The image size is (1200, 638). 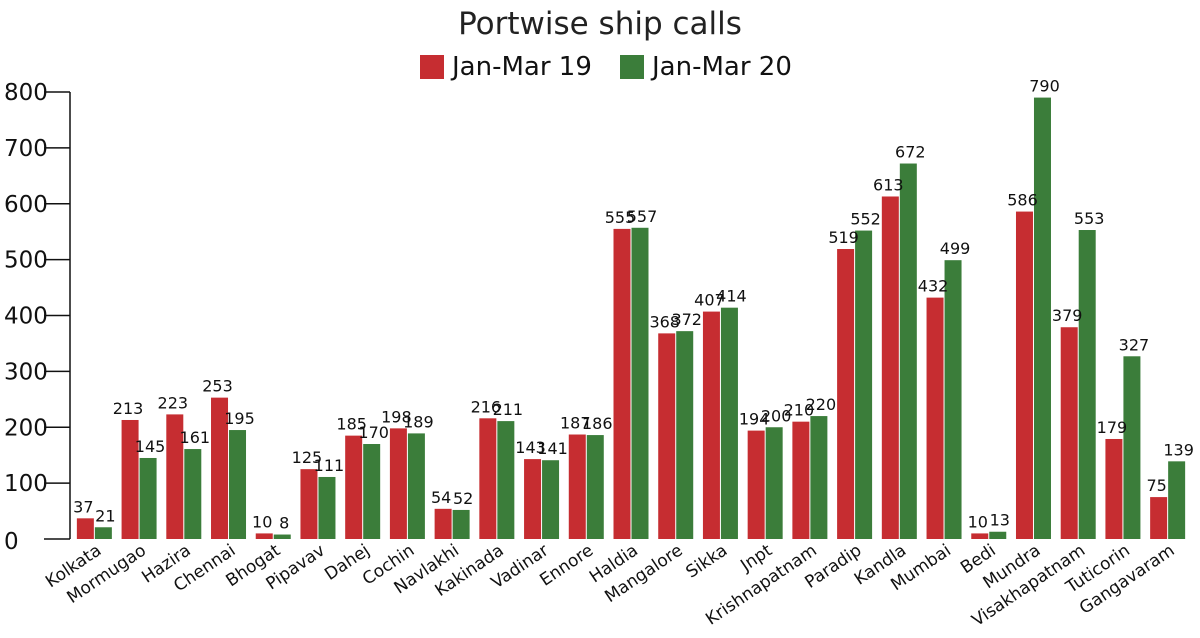 What do you see at coordinates (1067, 315) in the screenshot?
I see `data-label: 379` at bounding box center [1067, 315].